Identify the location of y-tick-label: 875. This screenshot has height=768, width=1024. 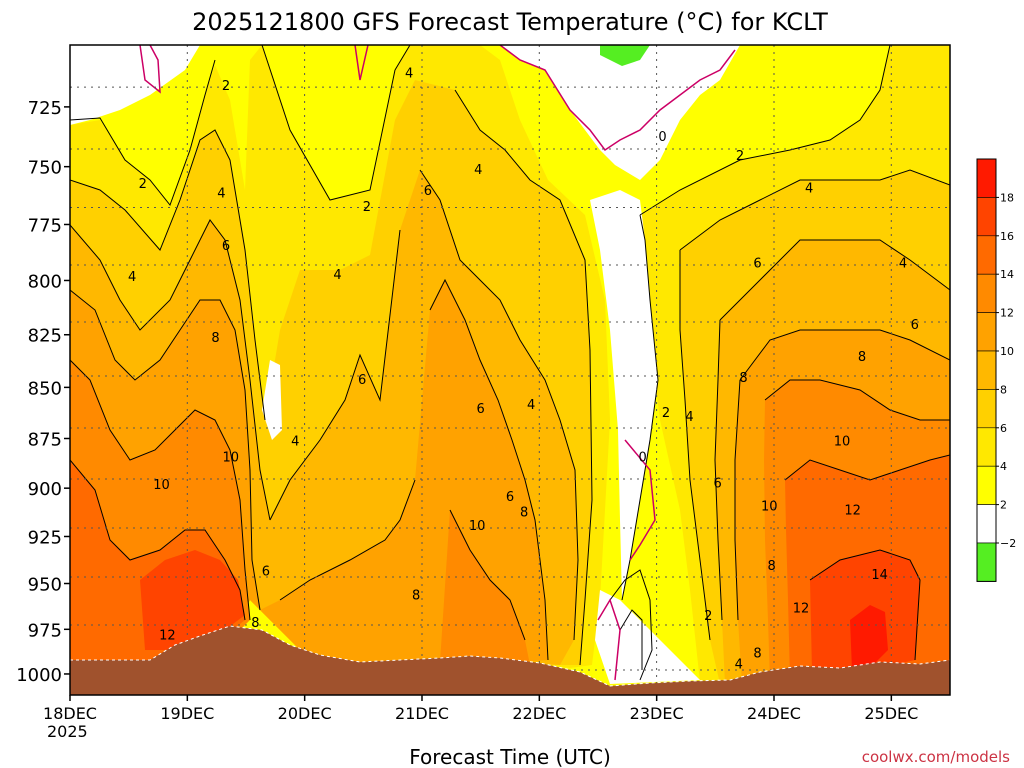
(45, 439).